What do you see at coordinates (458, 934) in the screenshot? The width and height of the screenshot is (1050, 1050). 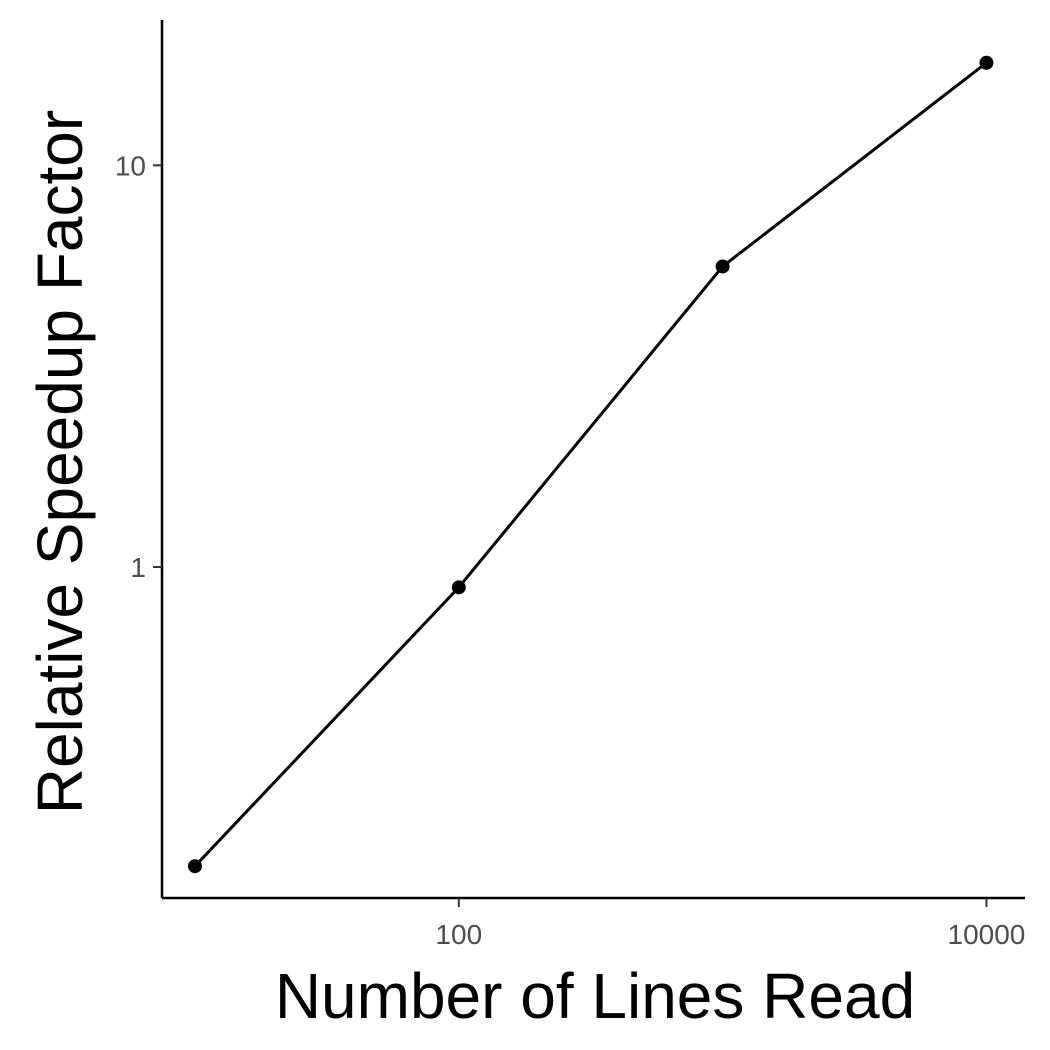 I see `x-tick-label: 100` at bounding box center [458, 934].